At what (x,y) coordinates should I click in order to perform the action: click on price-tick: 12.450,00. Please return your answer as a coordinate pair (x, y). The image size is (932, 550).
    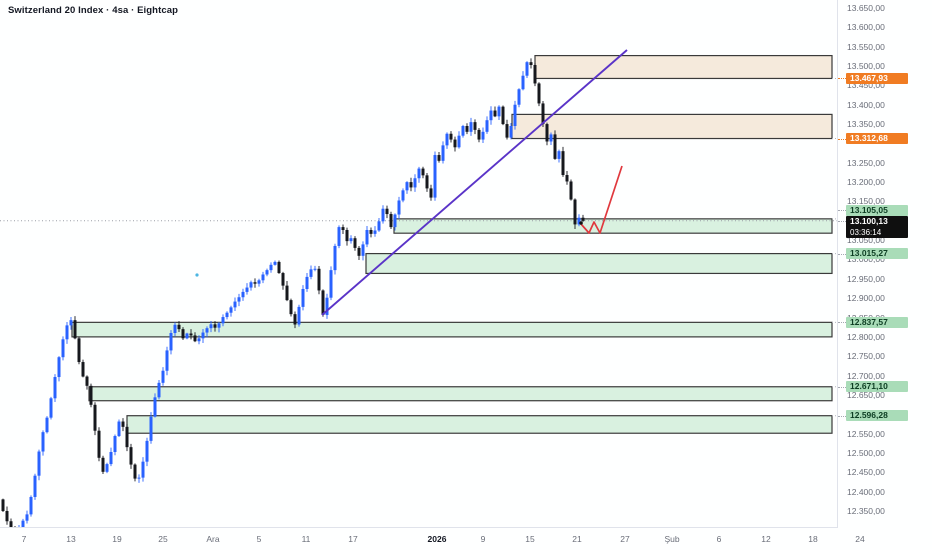
    Looking at the image, I should click on (866, 472).